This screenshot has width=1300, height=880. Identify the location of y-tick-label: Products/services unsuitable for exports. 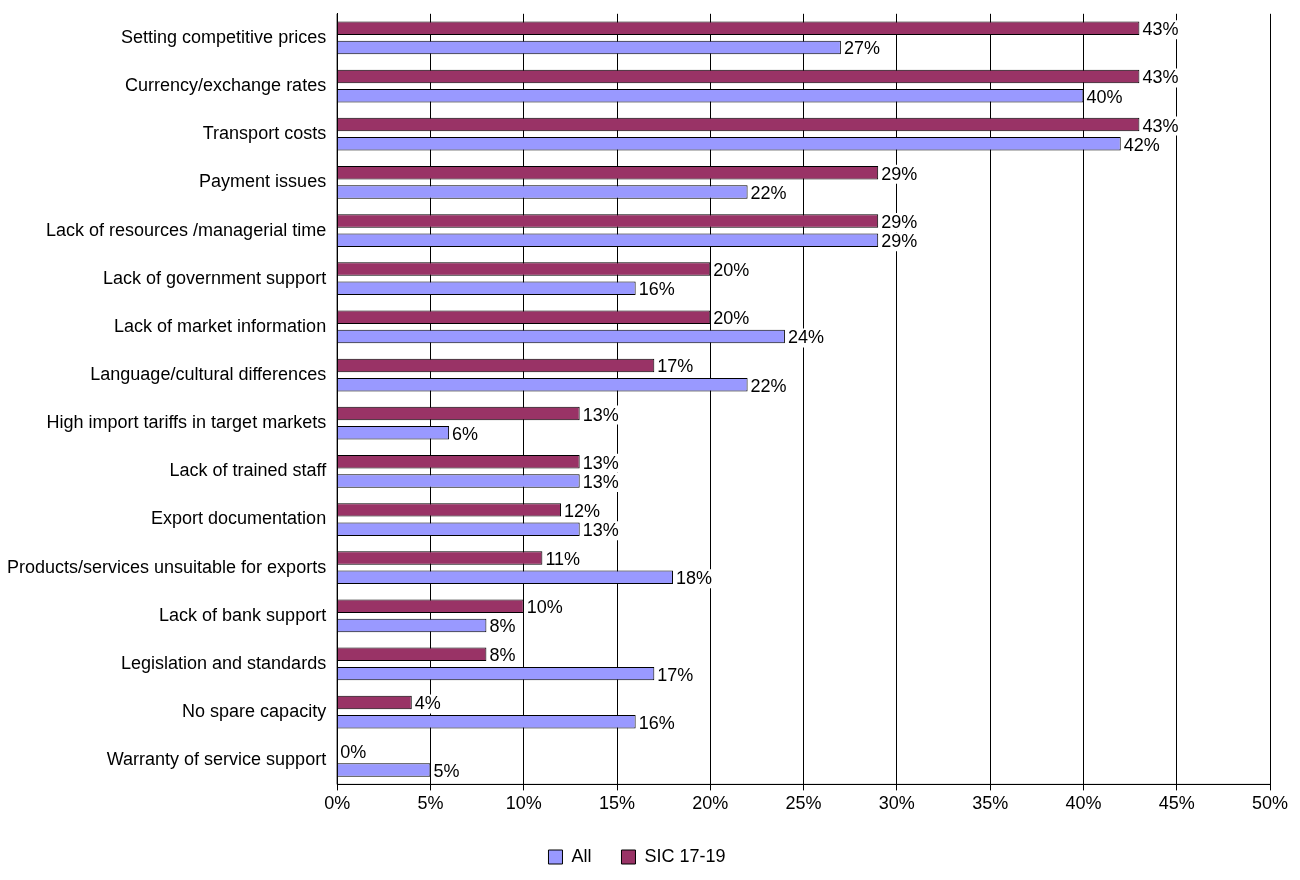
(166, 566).